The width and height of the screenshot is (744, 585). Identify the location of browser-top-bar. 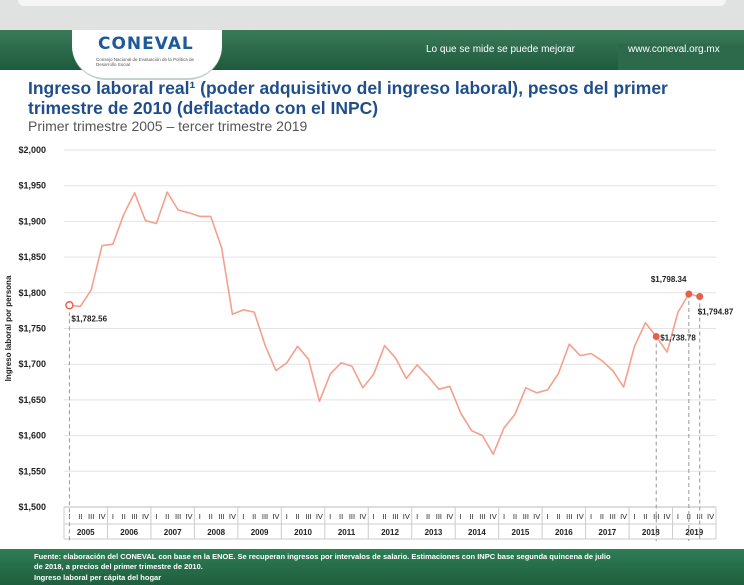
(372, 15).